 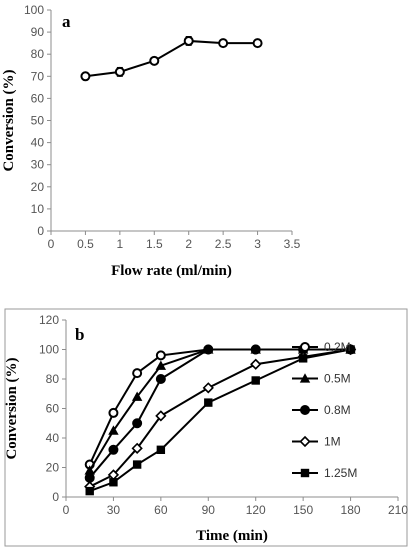 I want to click on legend-label: 1.25M, so click(x=340, y=473).